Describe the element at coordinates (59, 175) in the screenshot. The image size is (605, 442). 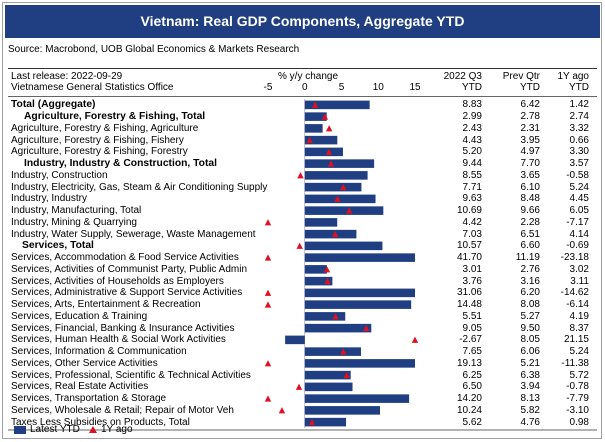
I see `row-label: Industry, Construction` at that location.